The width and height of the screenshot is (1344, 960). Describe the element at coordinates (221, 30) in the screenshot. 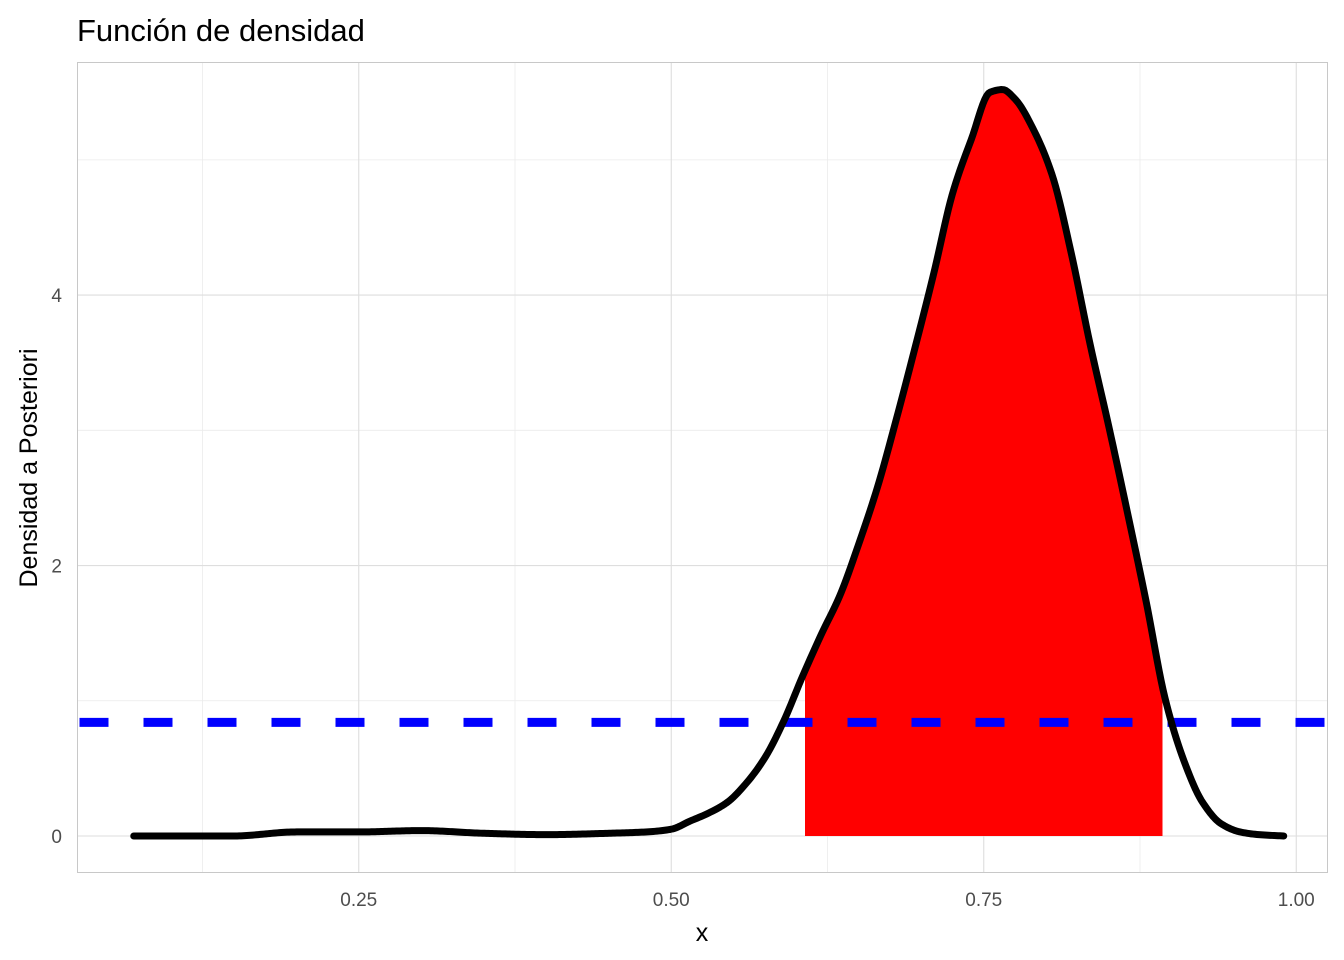

I see `chart-title: Función de densidad` at that location.